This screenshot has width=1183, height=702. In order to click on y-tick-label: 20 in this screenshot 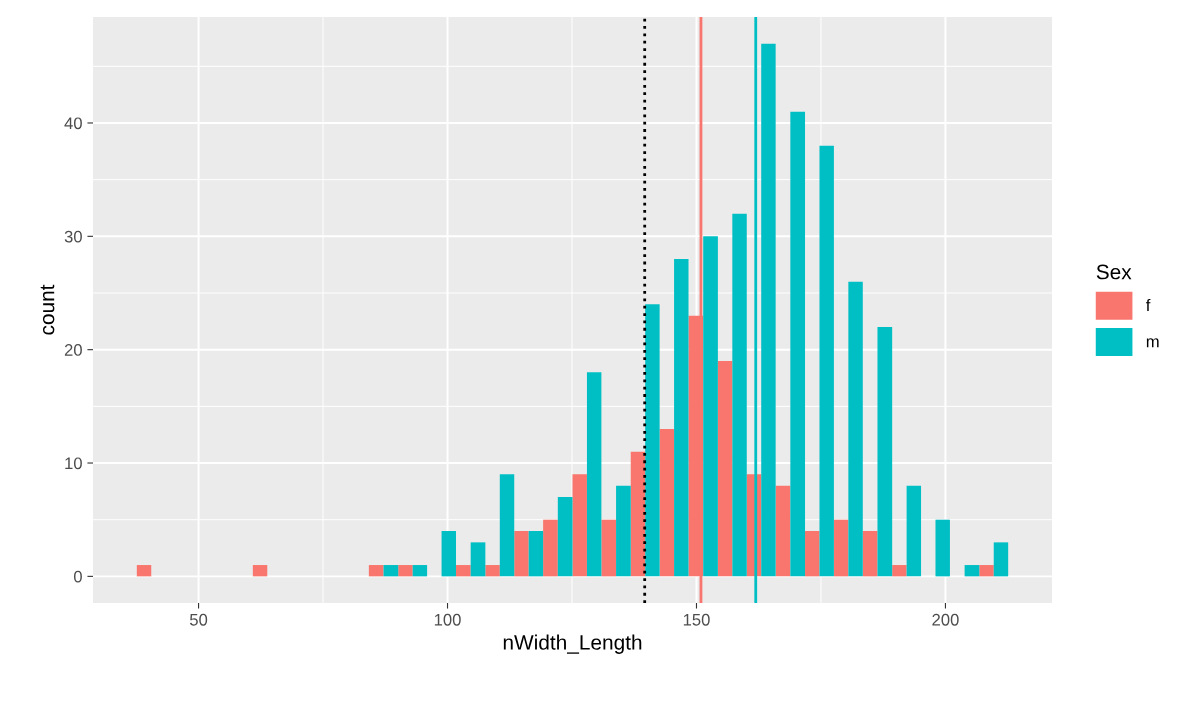, I will do `click(73, 350)`.